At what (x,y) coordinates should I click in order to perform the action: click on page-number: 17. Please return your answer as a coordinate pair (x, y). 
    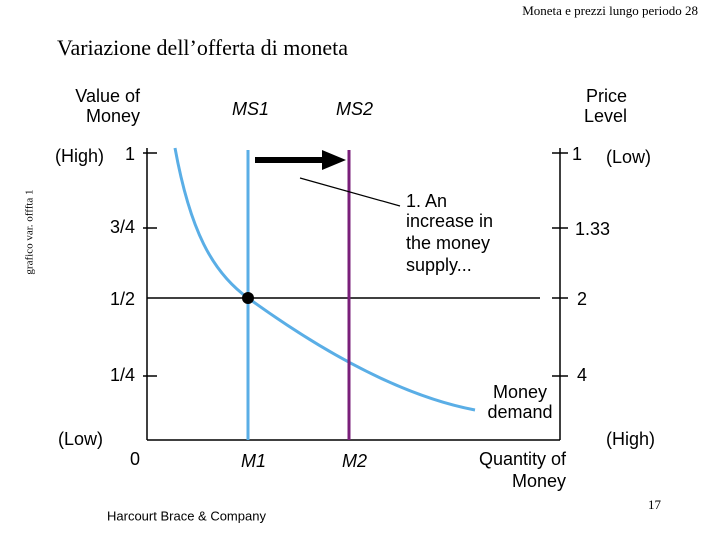
    Looking at the image, I should click on (655, 504).